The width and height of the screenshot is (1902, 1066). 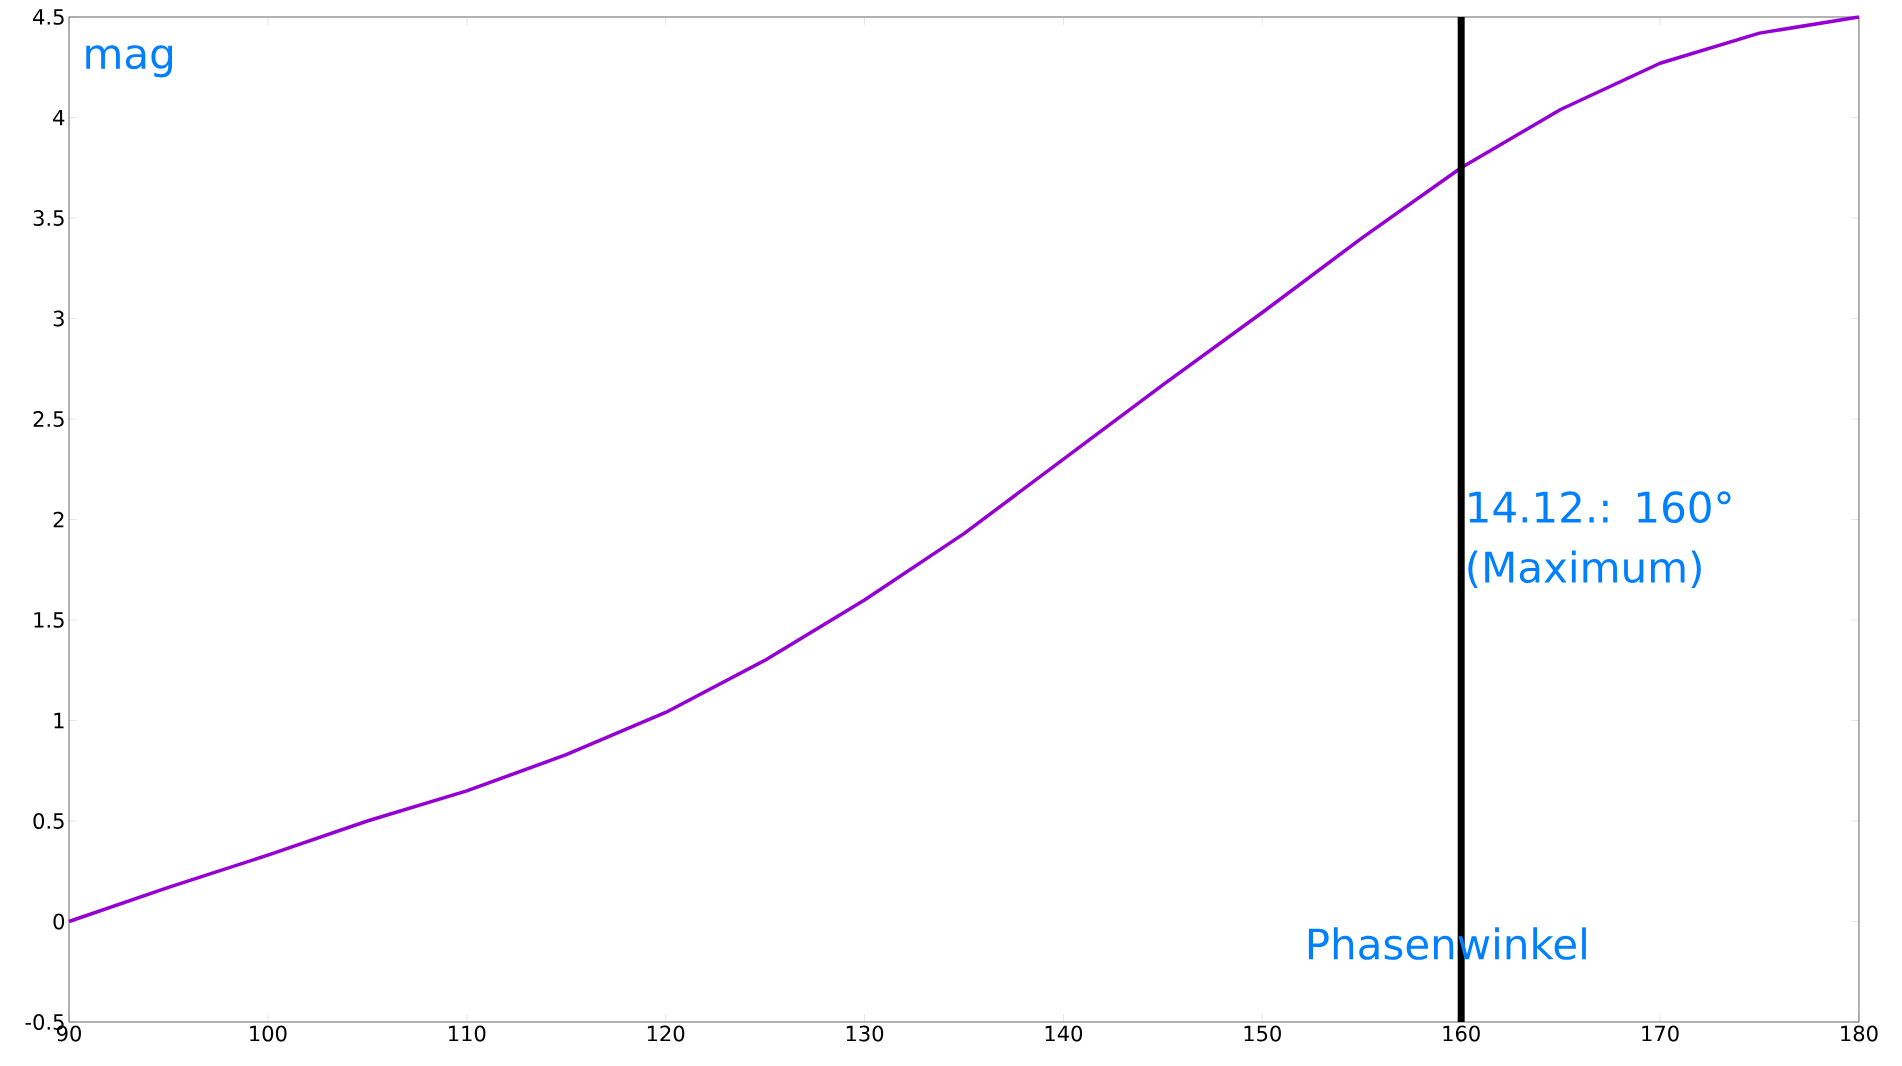 I want to click on y-tick-label: 2, so click(x=58, y=519).